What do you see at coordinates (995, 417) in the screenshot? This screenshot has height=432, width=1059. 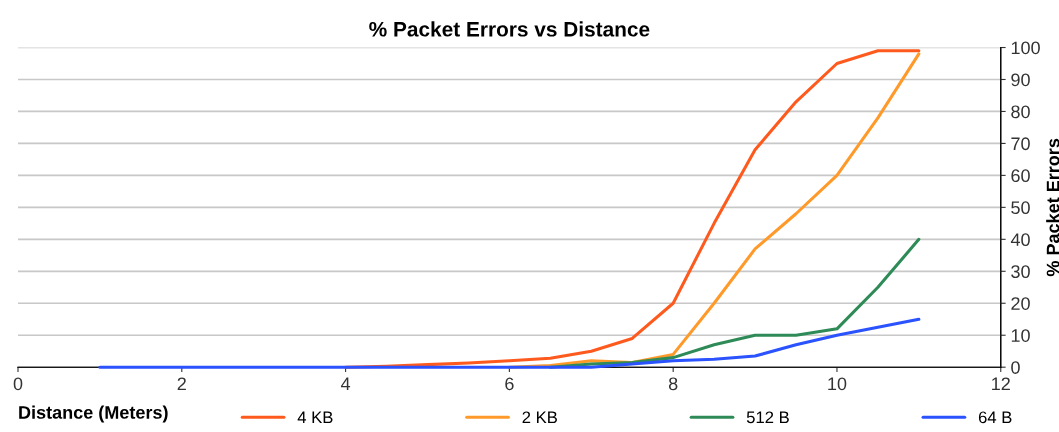 I see `legend-label: 64 B` at bounding box center [995, 417].